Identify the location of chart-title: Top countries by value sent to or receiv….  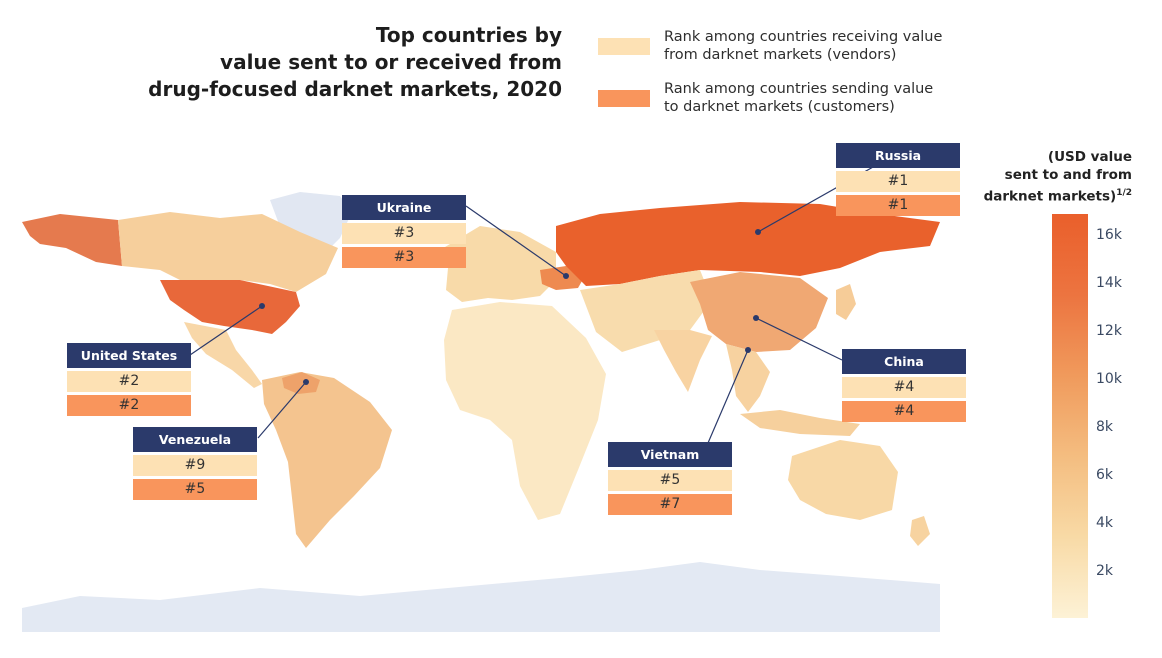
(341, 62).